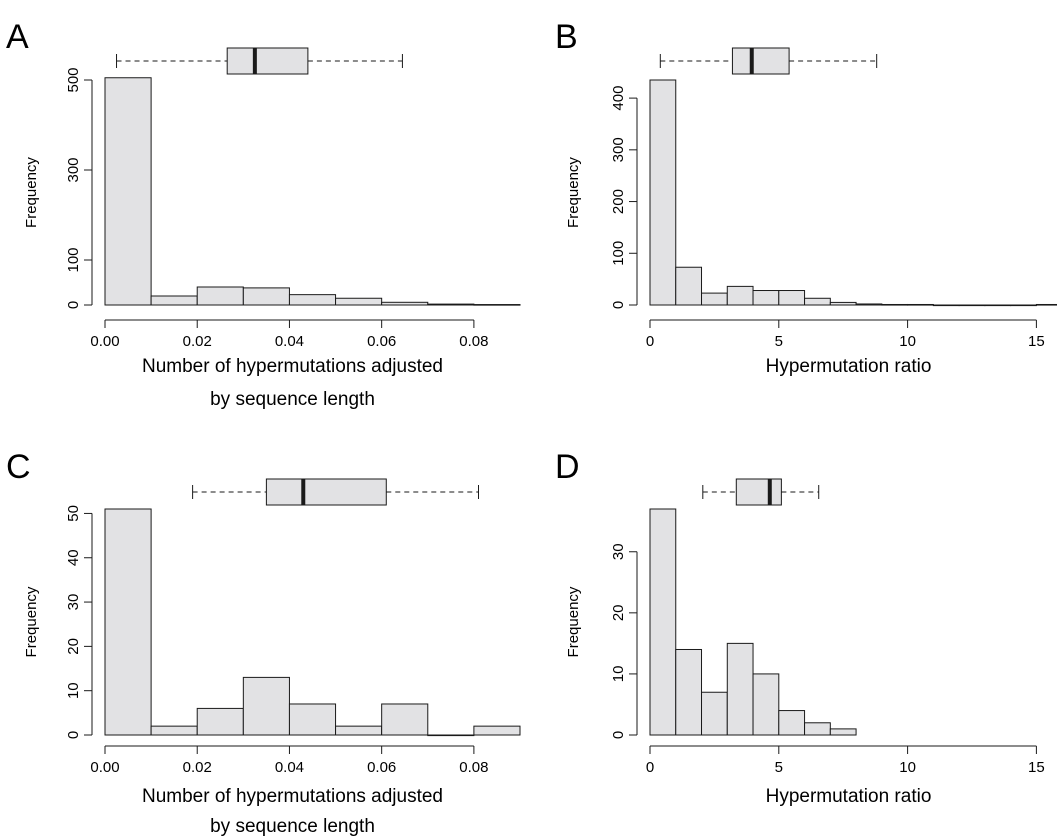 The image size is (1057, 838). What do you see at coordinates (650, 767) in the screenshot?
I see `x-tick-label-D-0: 0` at bounding box center [650, 767].